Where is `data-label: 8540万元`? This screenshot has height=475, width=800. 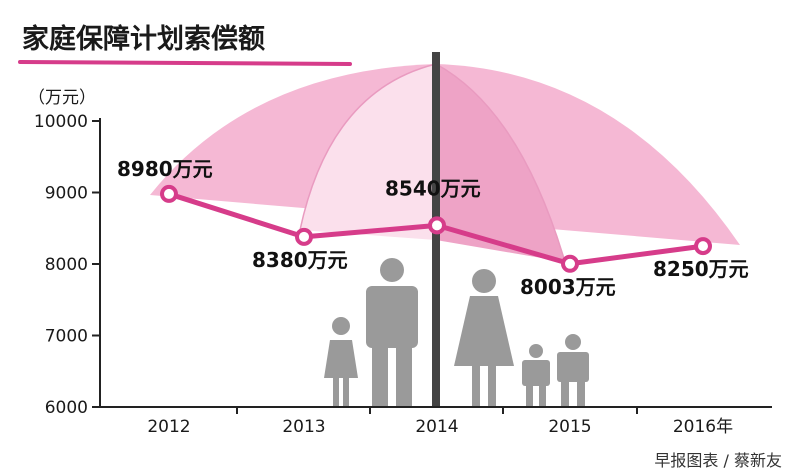
data-label: 8540万元 is located at coordinates (433, 188).